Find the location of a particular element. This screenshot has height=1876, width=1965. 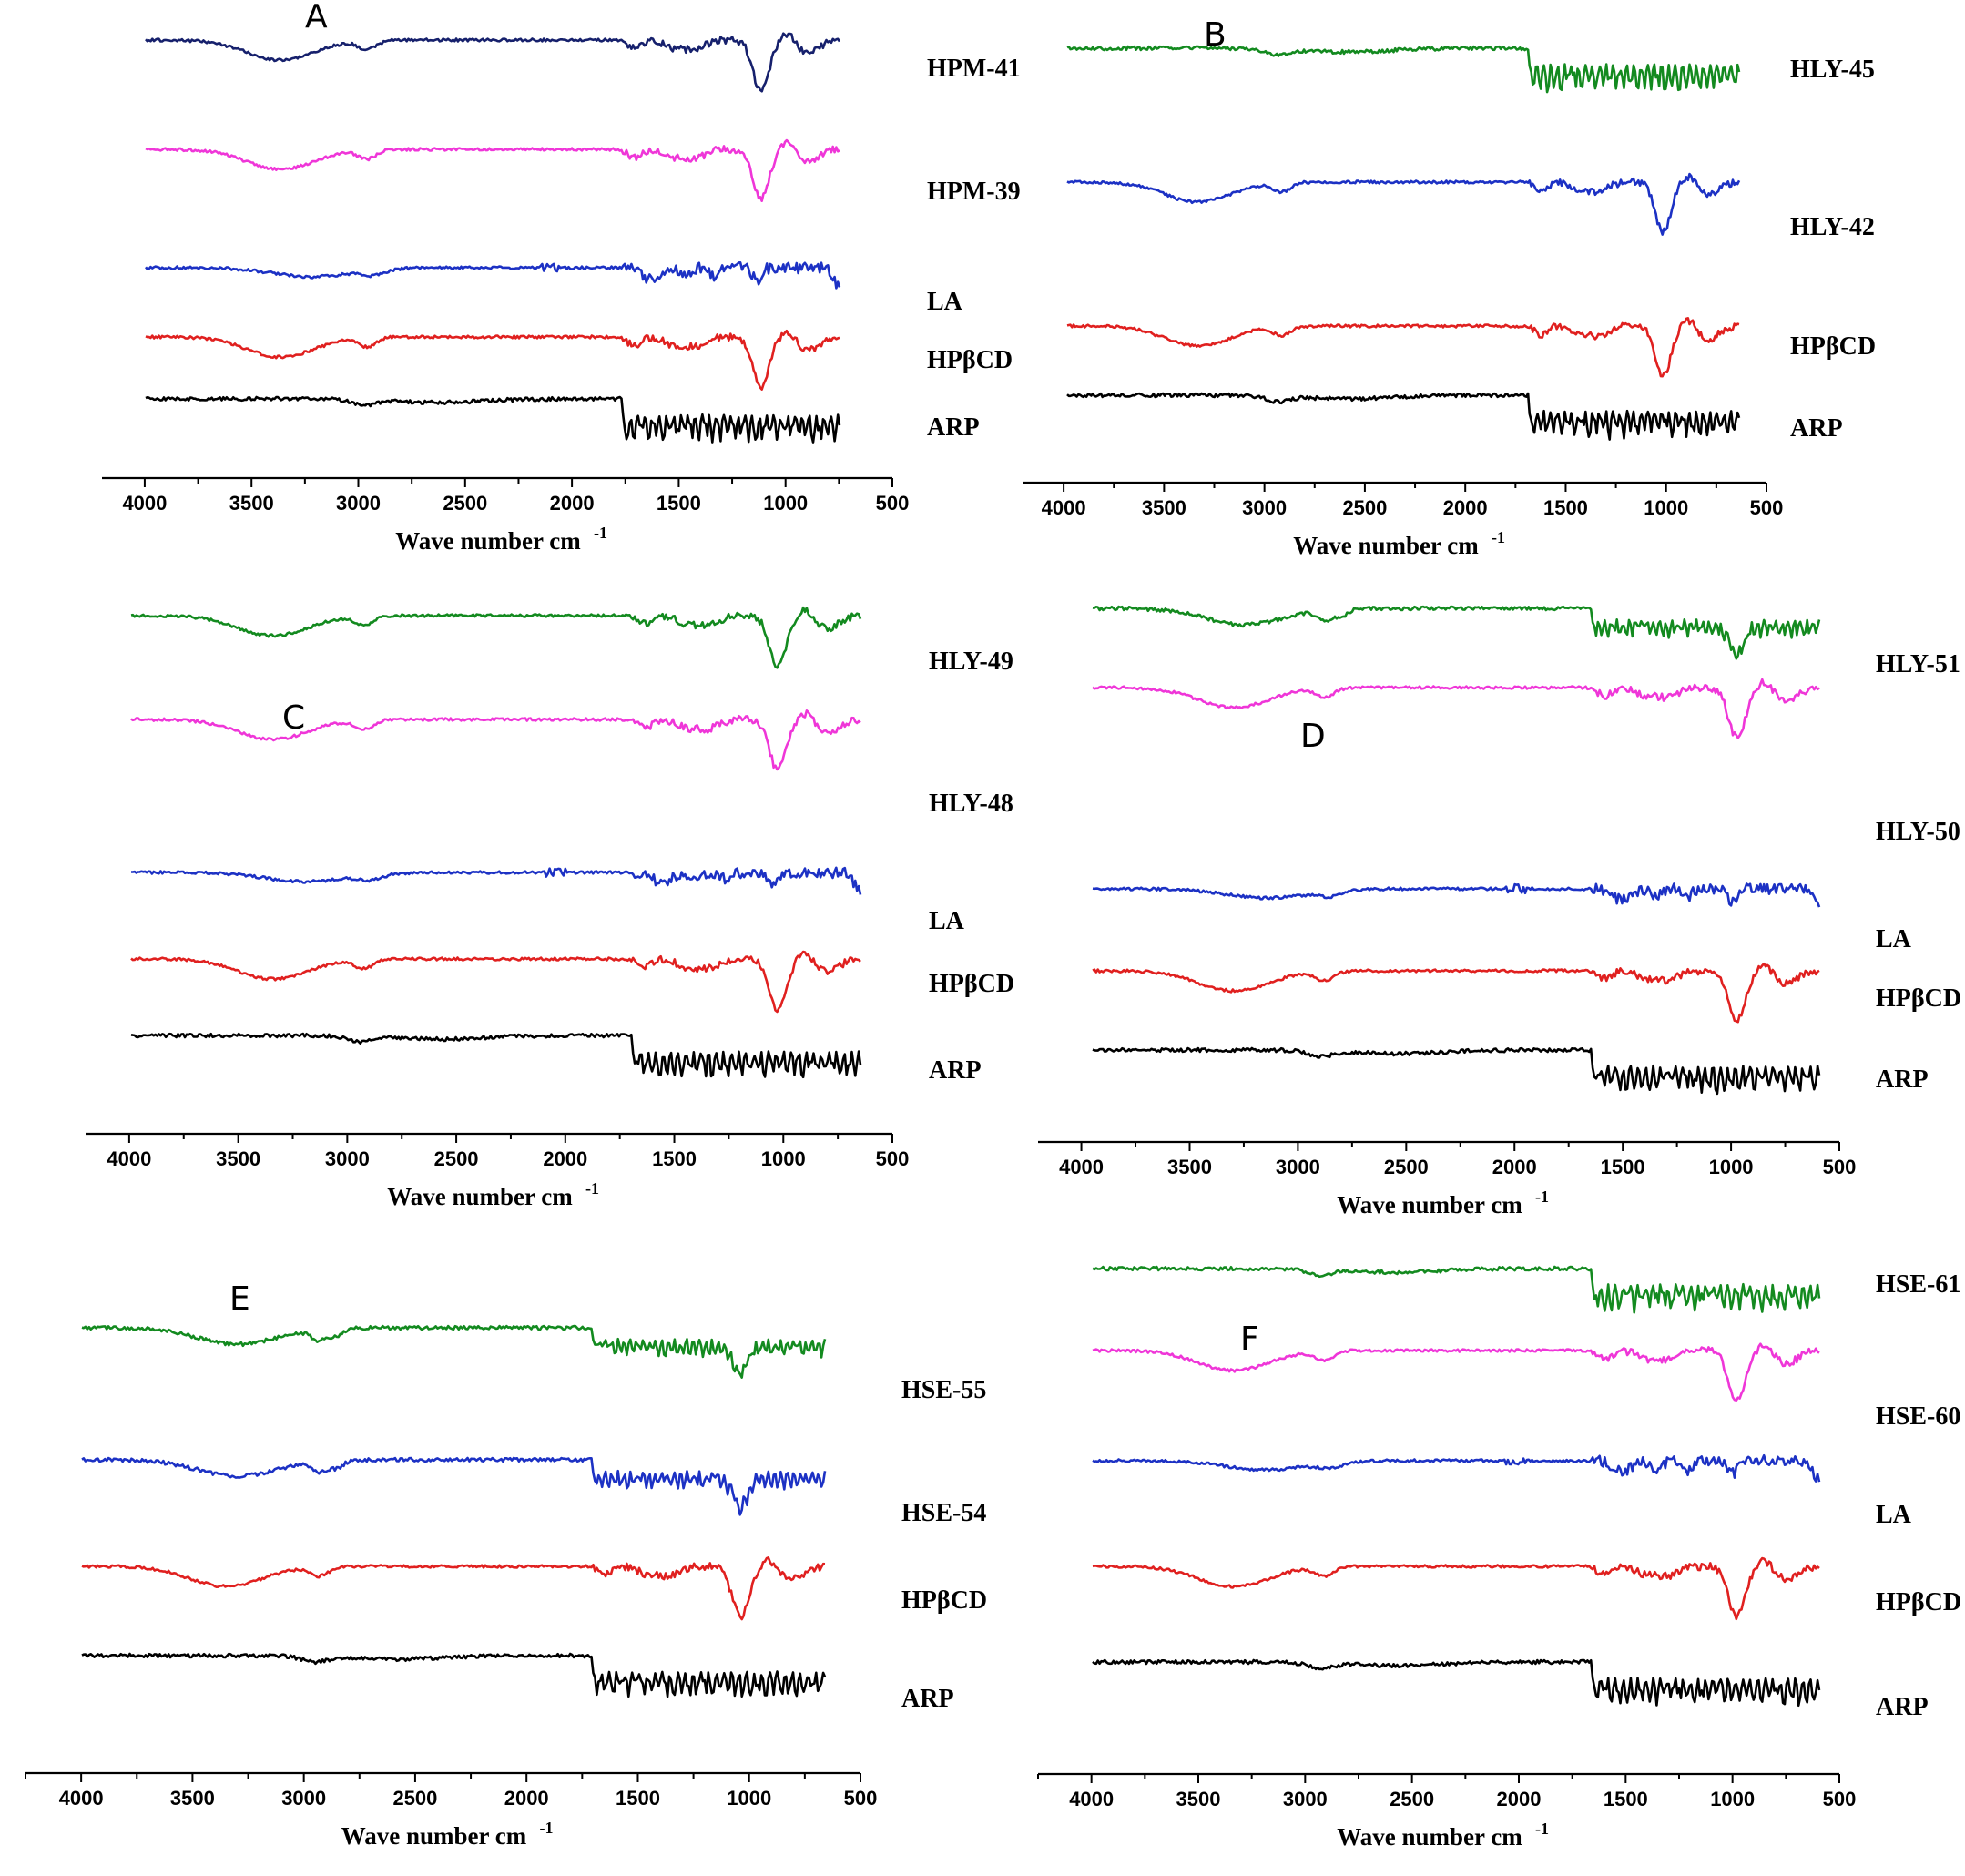

series-label: HLY-42 is located at coordinates (1832, 227).